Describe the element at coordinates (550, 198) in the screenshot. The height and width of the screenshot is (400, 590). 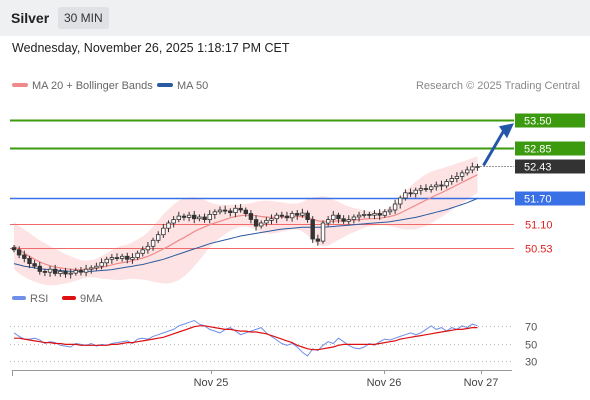
I see `level-label-bg-51.70` at that location.